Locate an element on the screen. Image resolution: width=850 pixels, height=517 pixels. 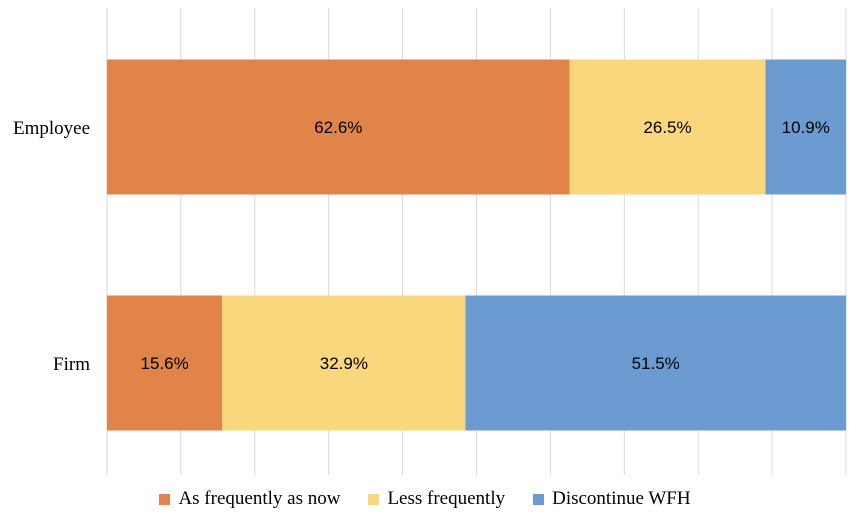
data-label: 26.5% is located at coordinates (667, 127).